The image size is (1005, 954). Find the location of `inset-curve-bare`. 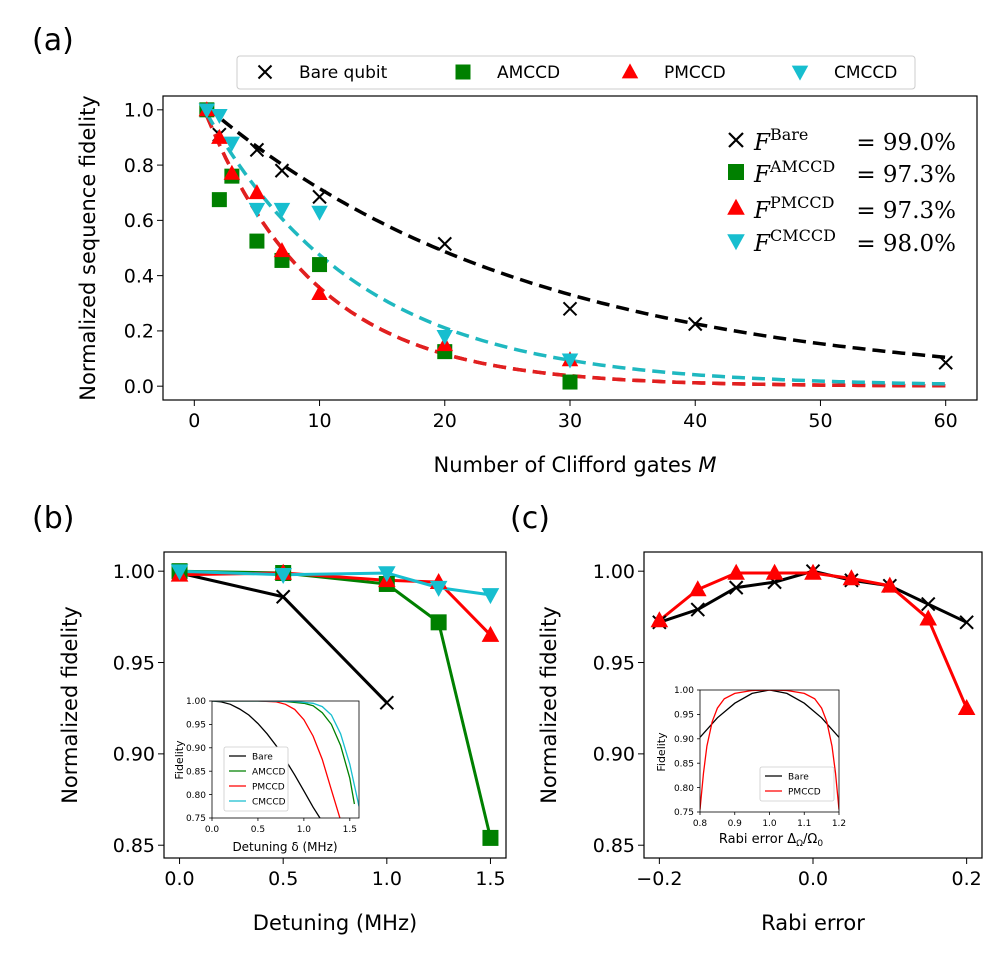

inset-curve-bare is located at coordinates (769, 714).